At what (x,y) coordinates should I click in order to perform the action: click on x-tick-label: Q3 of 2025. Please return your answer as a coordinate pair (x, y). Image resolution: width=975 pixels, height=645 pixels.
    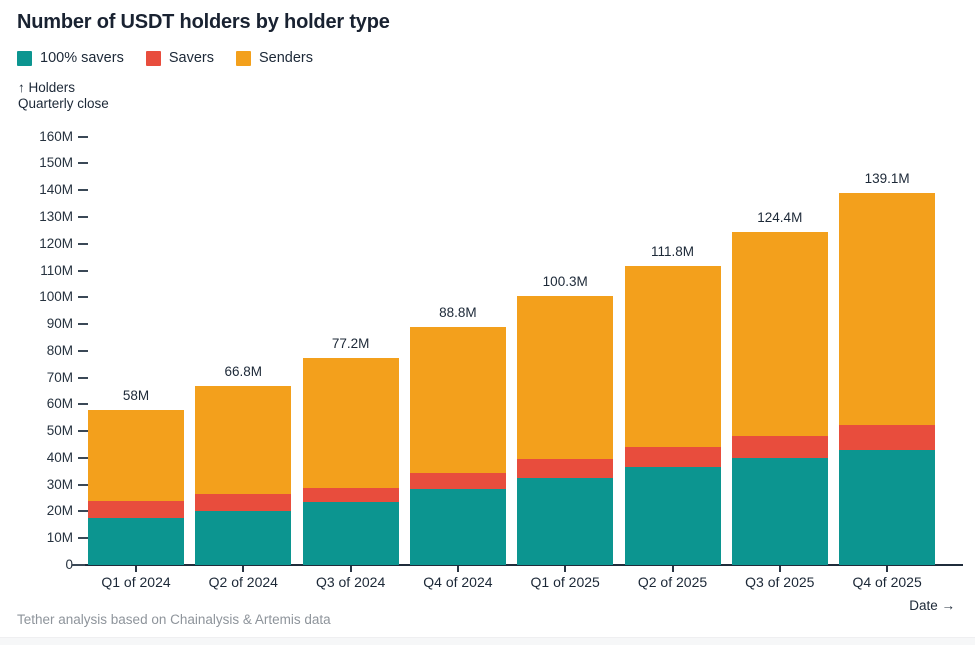
    Looking at the image, I should click on (780, 582).